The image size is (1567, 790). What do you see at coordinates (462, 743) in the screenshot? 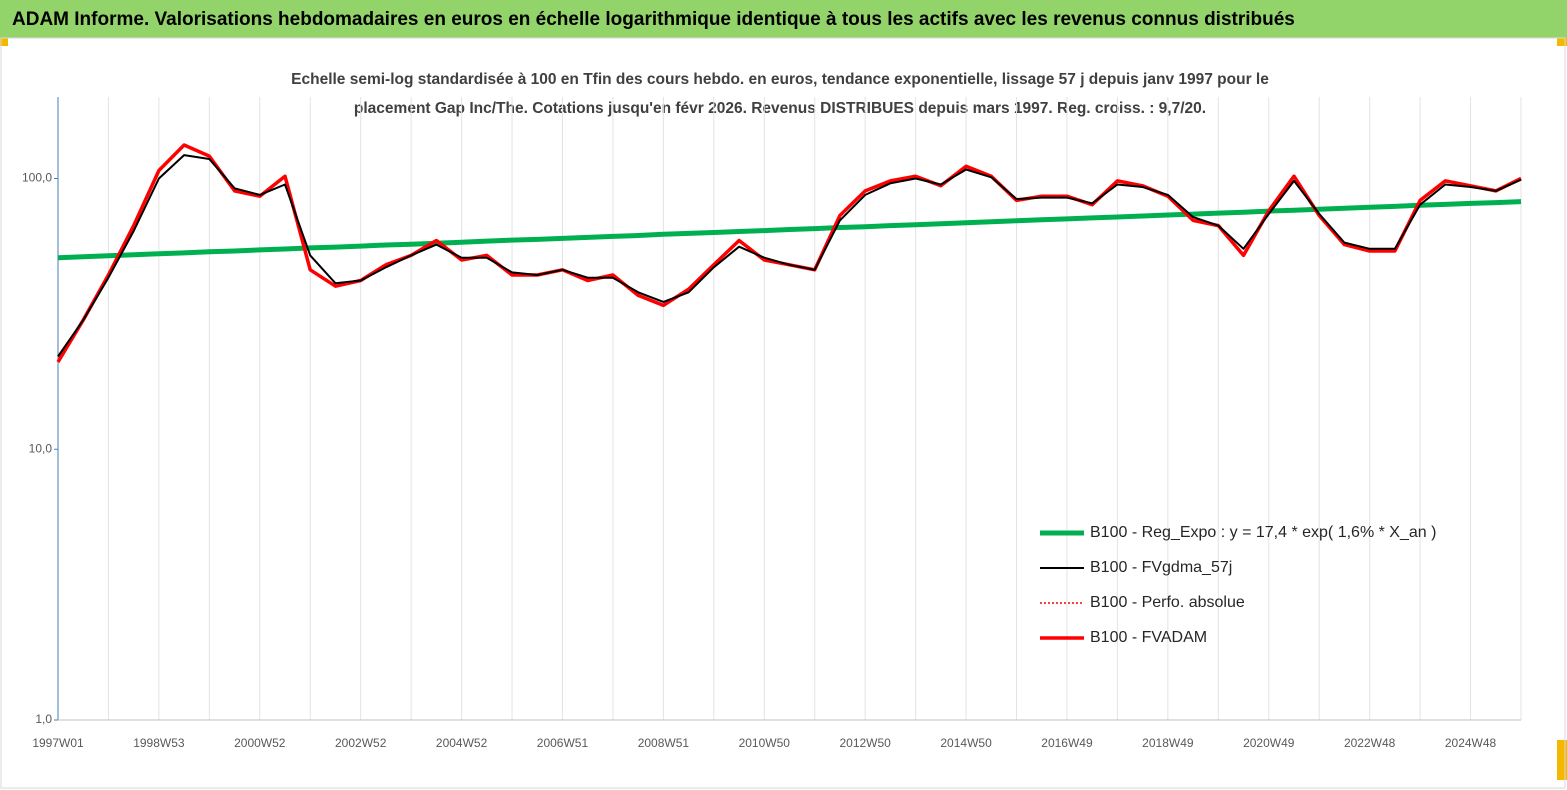
I see `x-tick-label: 2004W52` at bounding box center [462, 743].